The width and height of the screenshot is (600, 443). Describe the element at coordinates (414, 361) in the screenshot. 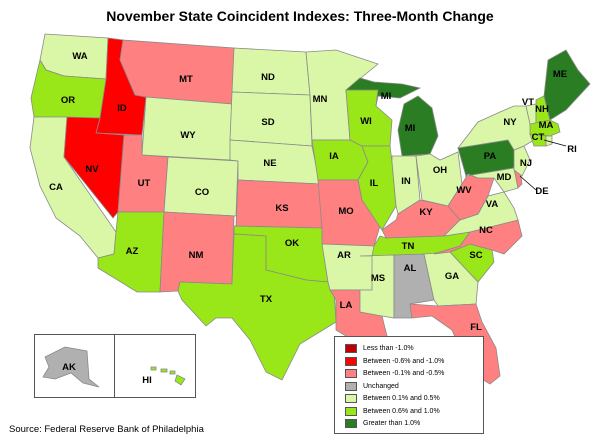

I see `legend-item: Between -0.6% and -1.0%` at that location.